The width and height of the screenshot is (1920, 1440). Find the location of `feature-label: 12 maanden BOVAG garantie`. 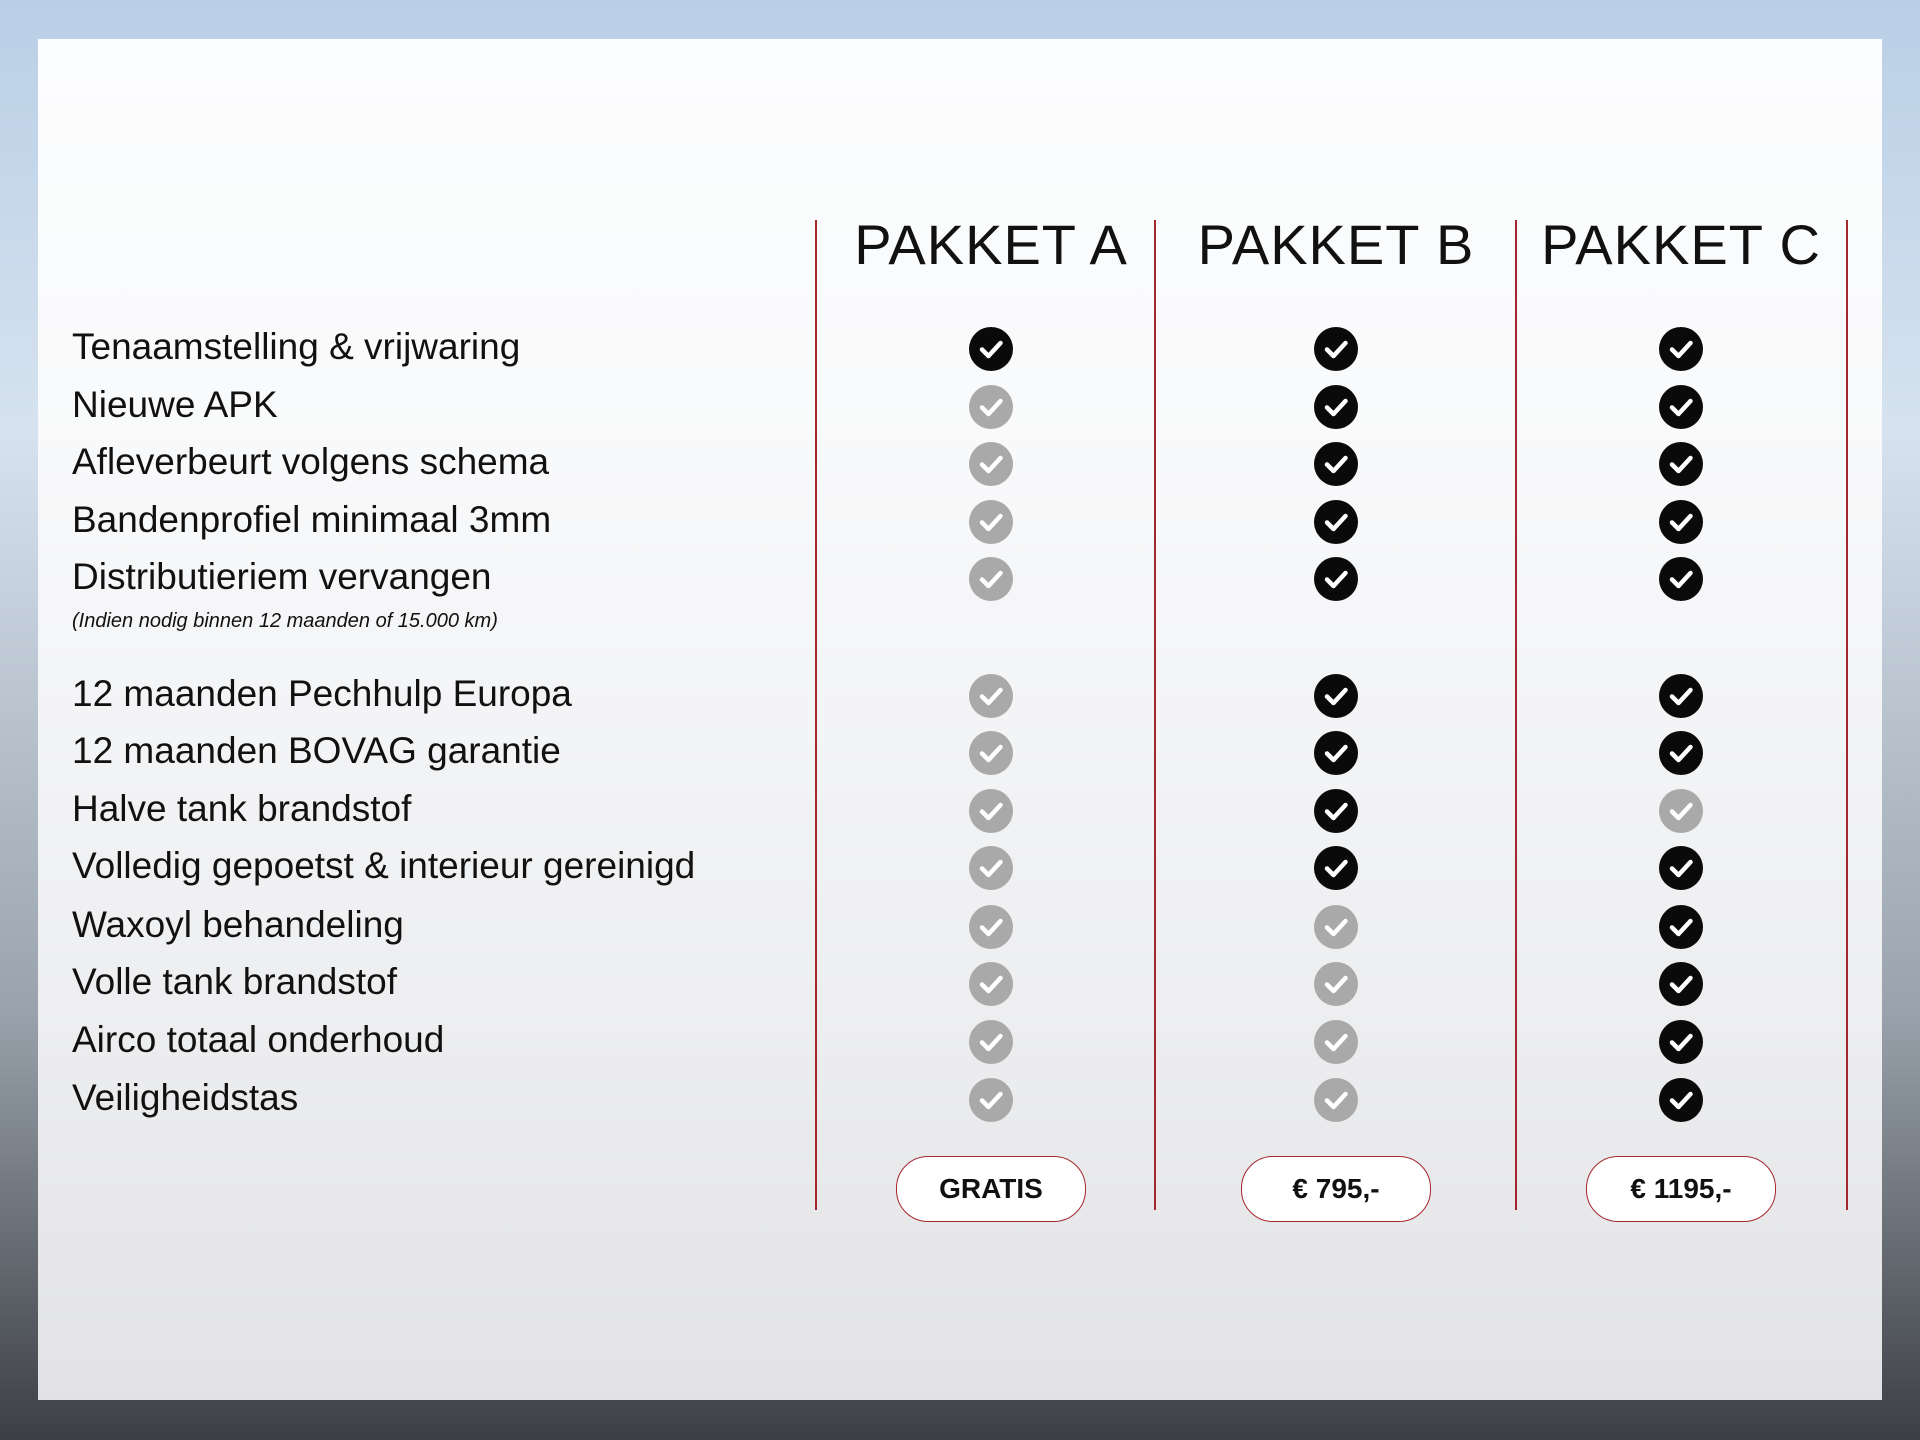

feature-label: 12 maanden BOVAG garantie is located at coordinates (316, 750).